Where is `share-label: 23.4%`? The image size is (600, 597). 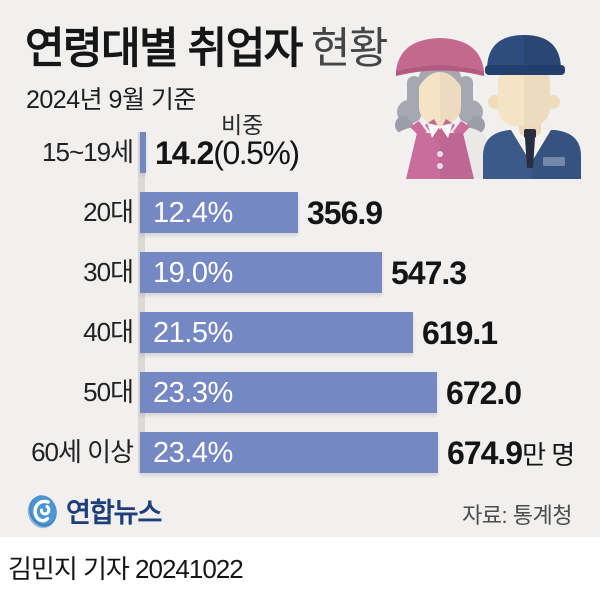 share-label: 23.4% is located at coordinates (193, 453).